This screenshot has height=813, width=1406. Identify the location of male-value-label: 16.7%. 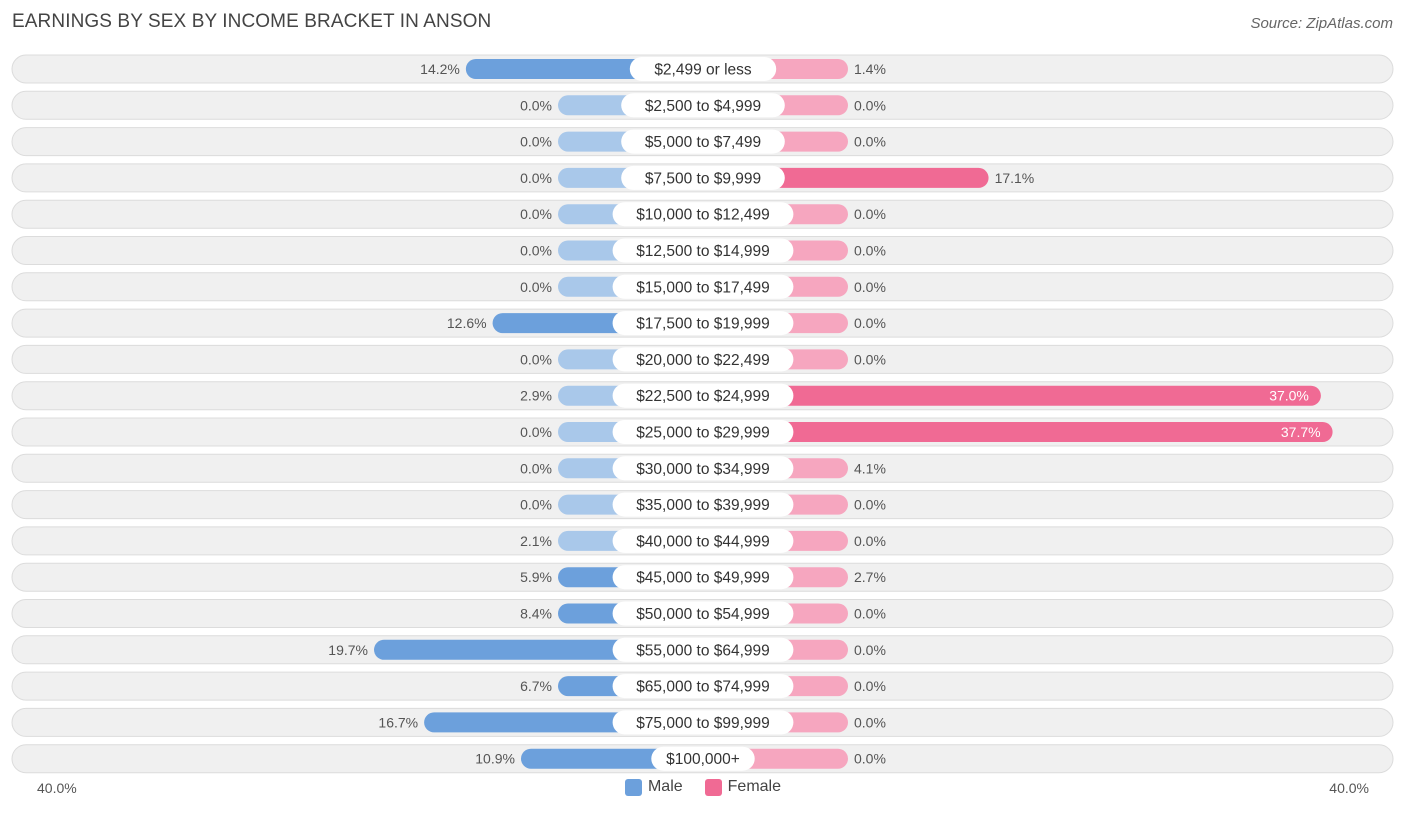
(398, 722).